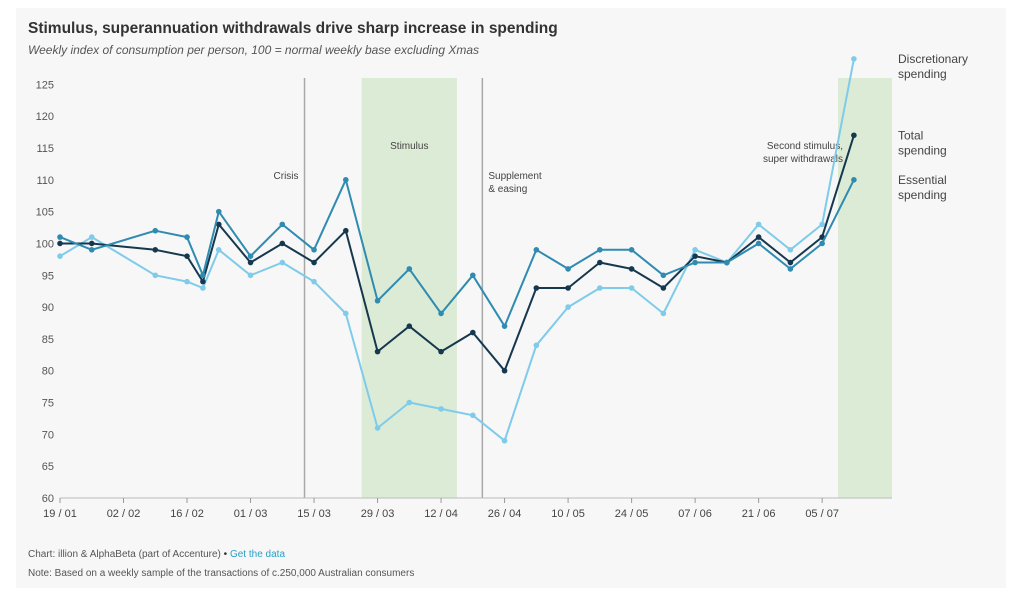  Describe the element at coordinates (45, 117) in the screenshot. I see `y-tick-label: 120` at that location.